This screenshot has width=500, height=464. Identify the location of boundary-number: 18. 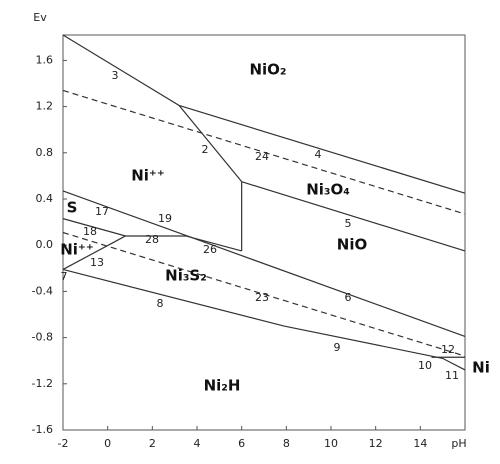
(90, 231).